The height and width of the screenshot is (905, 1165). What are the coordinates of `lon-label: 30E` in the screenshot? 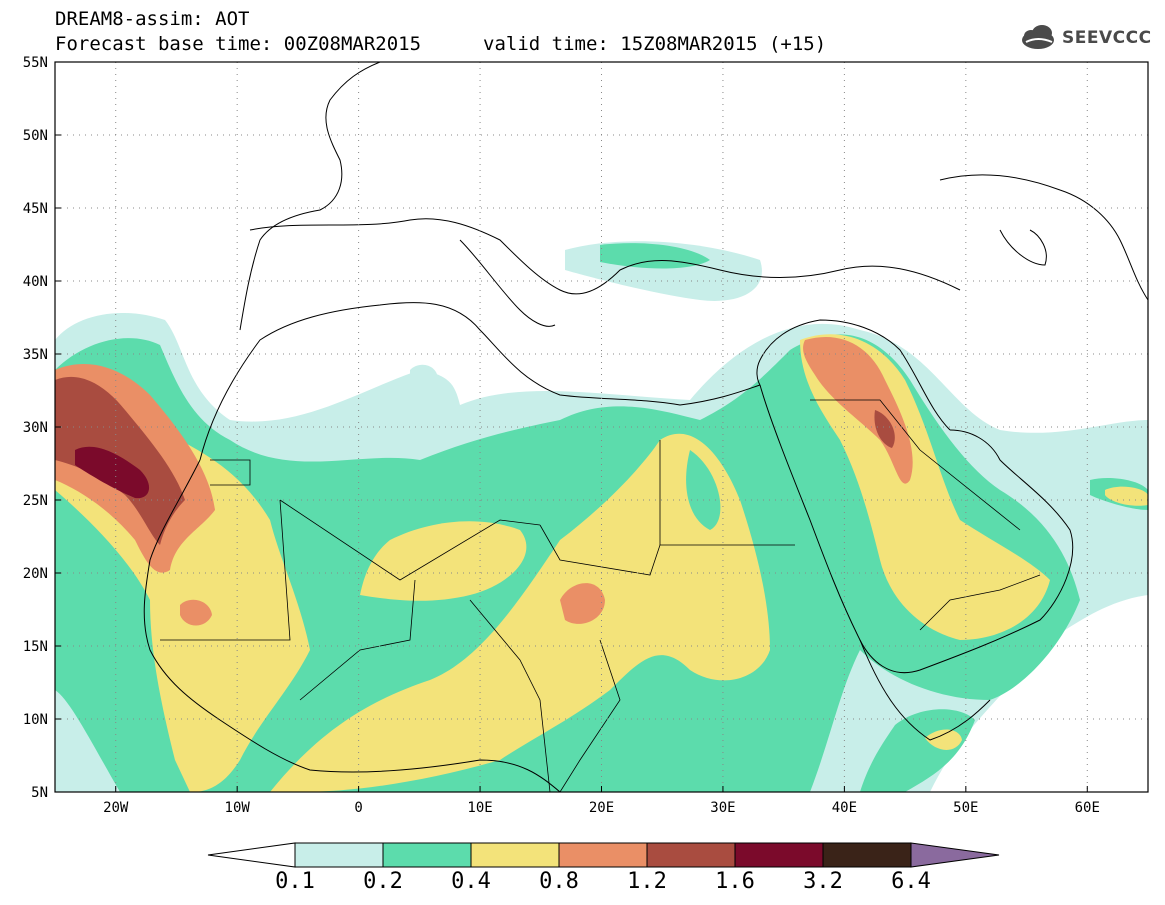 It's located at (722, 808).